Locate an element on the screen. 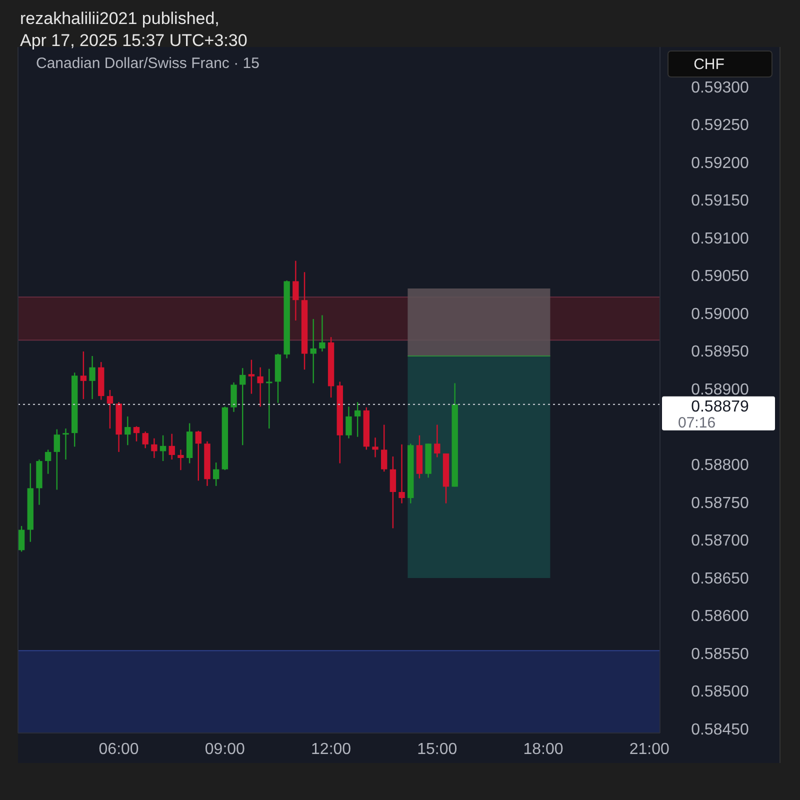 The width and height of the screenshot is (800, 800). y-tick-label: 0.58600 is located at coordinates (720, 617).